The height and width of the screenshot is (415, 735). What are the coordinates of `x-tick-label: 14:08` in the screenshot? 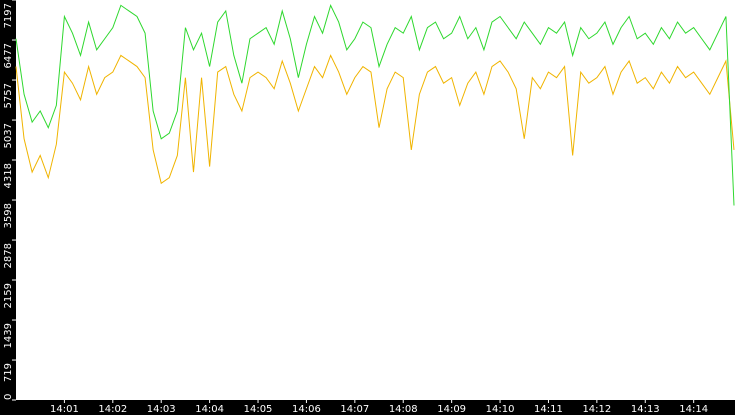 It's located at (403, 409).